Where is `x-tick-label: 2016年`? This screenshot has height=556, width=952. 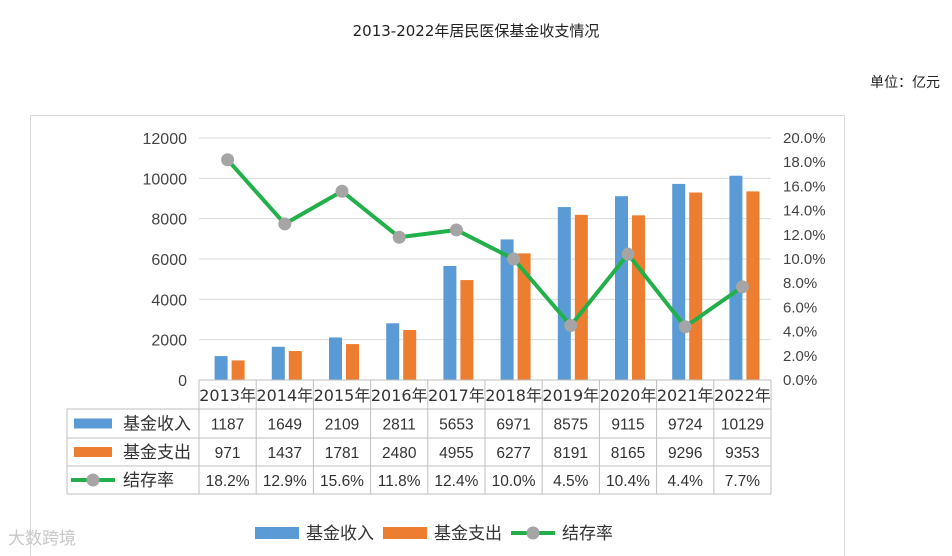 x-tick-label: 2016年 is located at coordinates (399, 395).